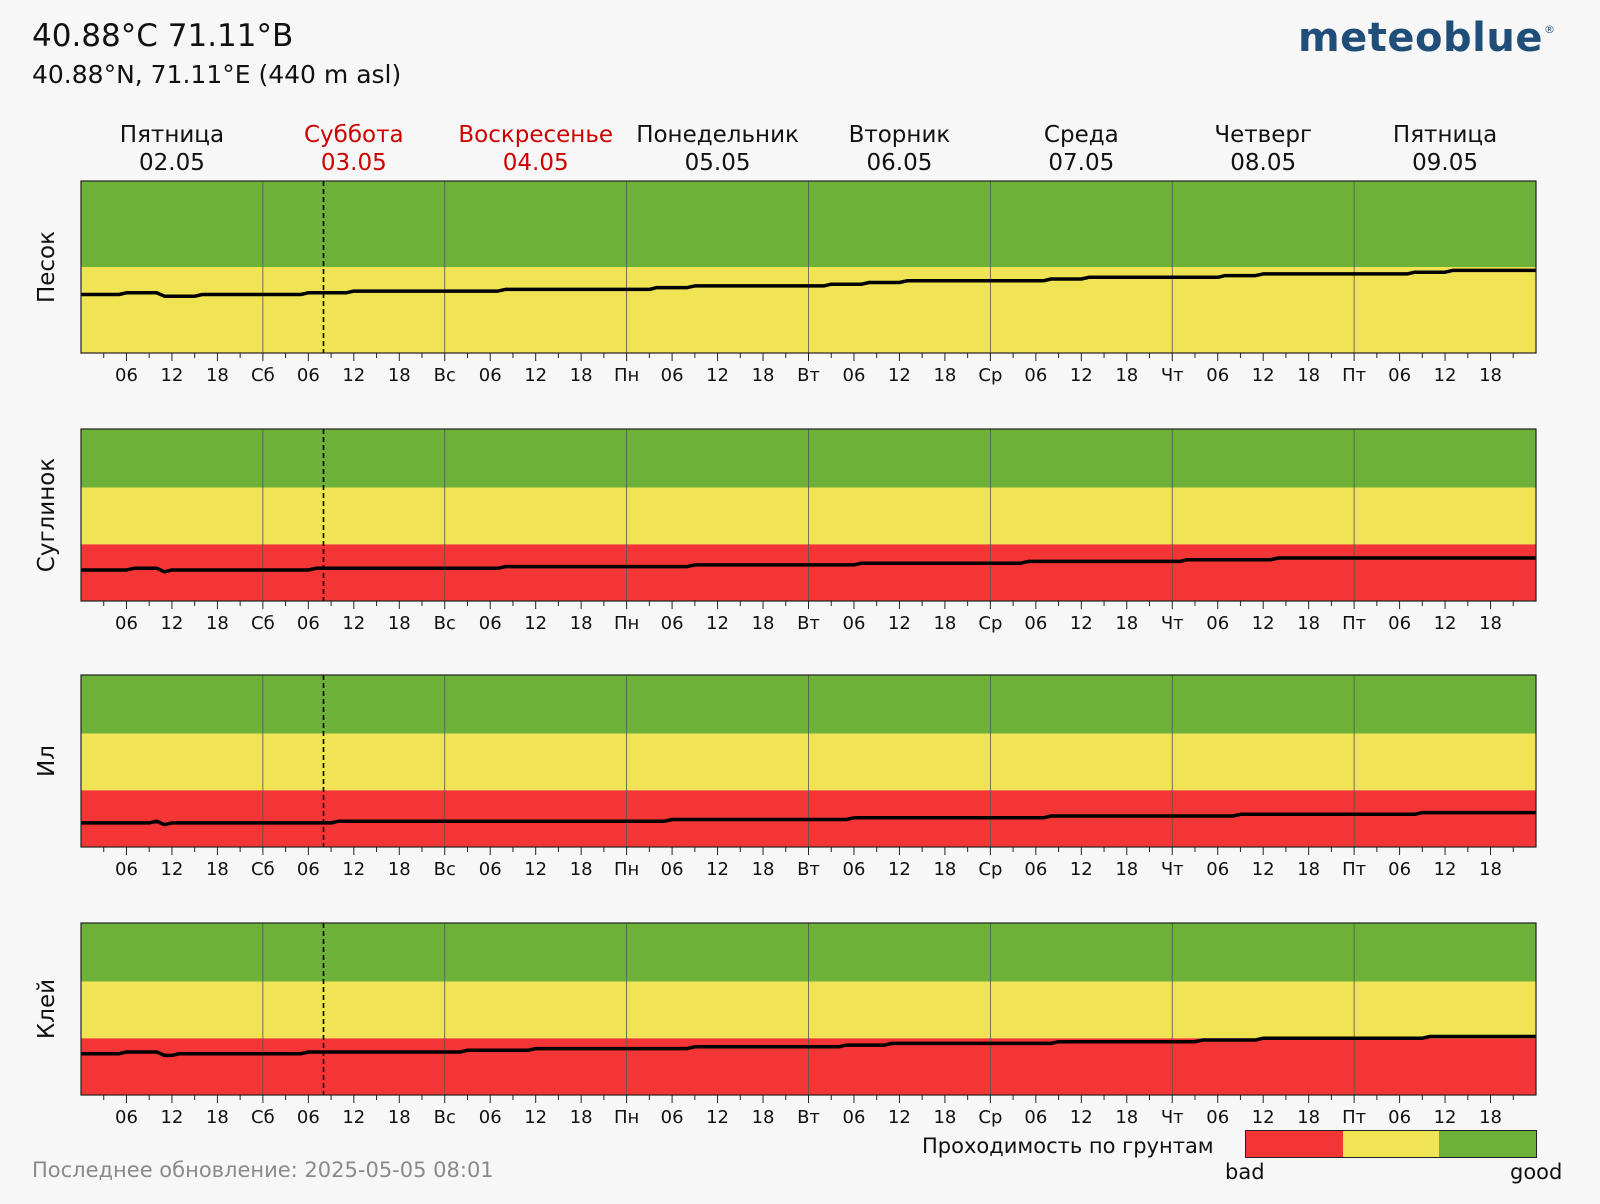  What do you see at coordinates (172, 163) in the screenshot?
I see `day-date-label: 02.05` at bounding box center [172, 163].